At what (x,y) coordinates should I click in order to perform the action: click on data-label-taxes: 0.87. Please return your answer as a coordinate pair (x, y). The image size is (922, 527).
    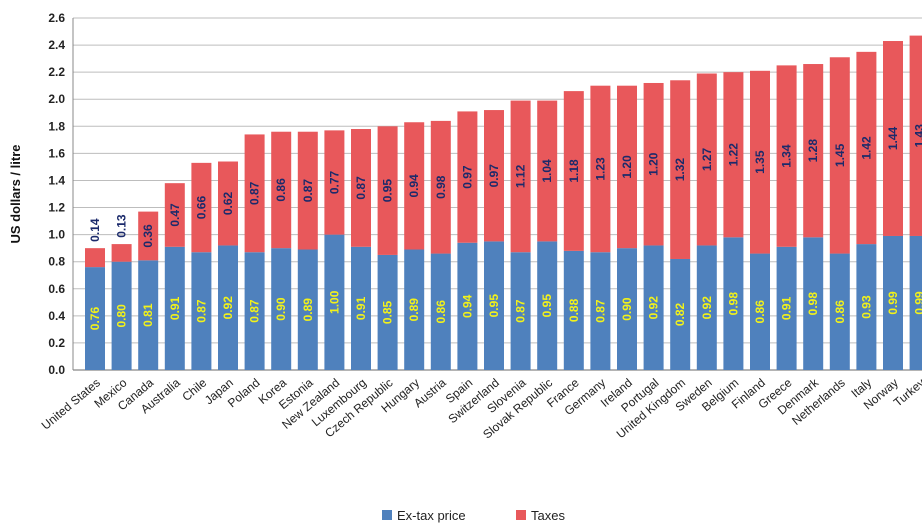
    Looking at the image, I should click on (255, 193).